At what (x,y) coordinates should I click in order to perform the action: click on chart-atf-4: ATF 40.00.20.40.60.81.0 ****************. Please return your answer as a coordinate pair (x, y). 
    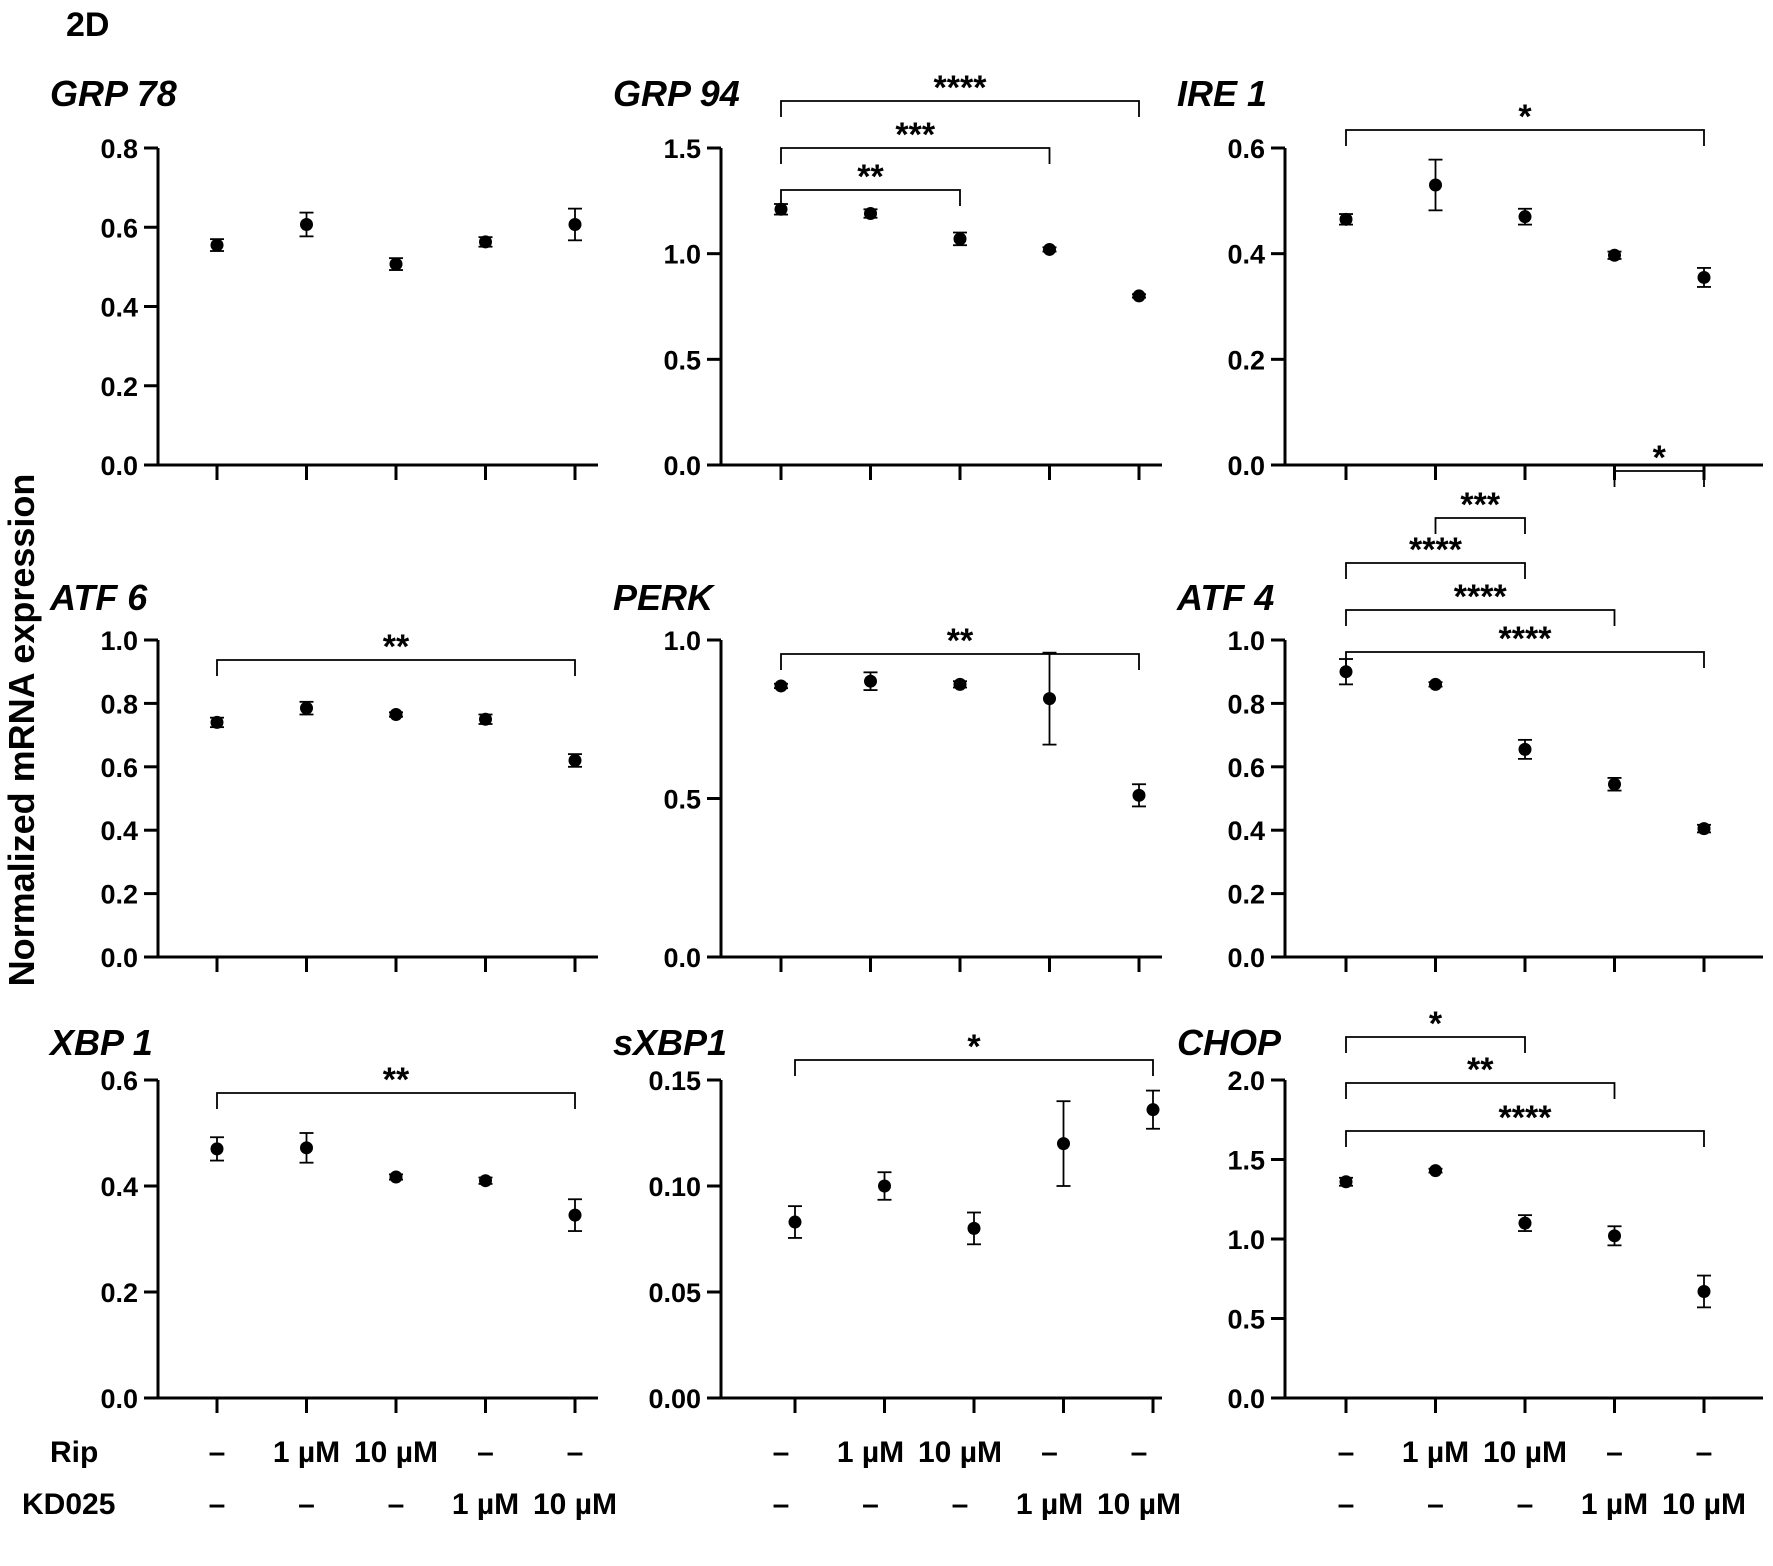
    Looking at the image, I should click on (1469, 706).